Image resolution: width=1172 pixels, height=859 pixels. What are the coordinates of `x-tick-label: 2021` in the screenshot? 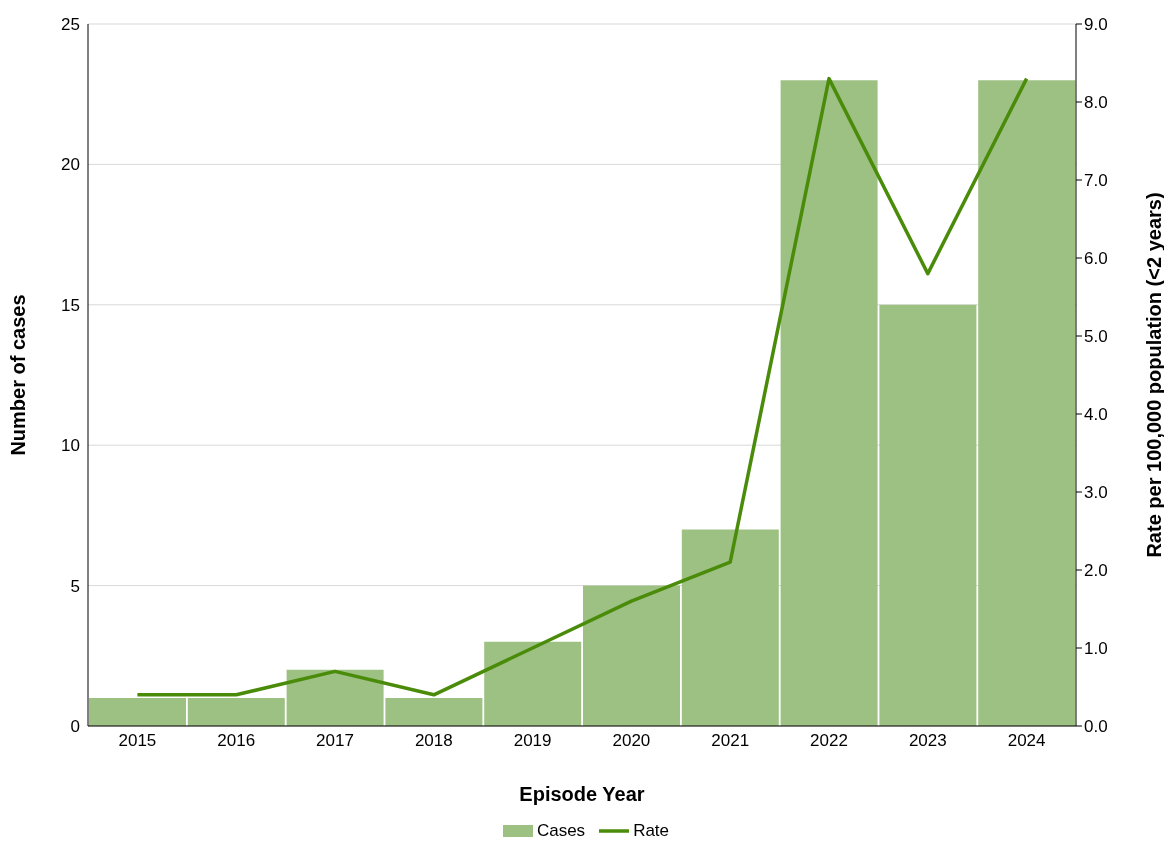 It's located at (730, 741).